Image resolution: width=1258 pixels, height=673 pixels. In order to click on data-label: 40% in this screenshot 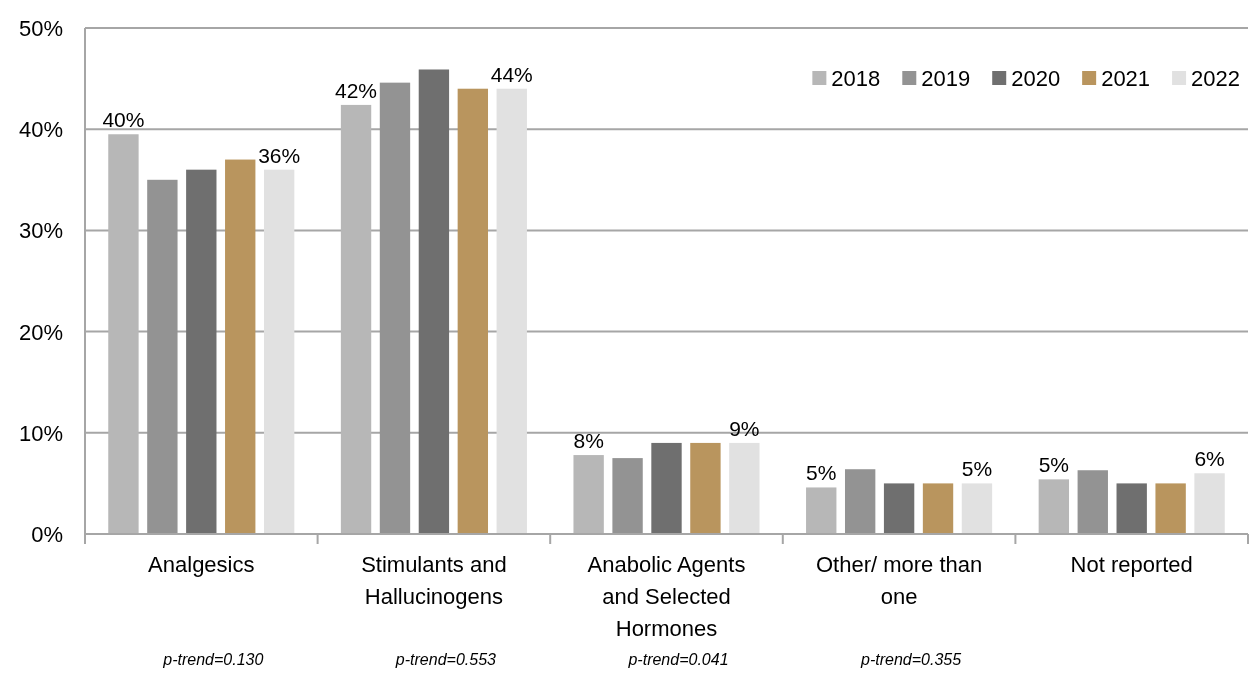, I will do `click(123, 120)`.